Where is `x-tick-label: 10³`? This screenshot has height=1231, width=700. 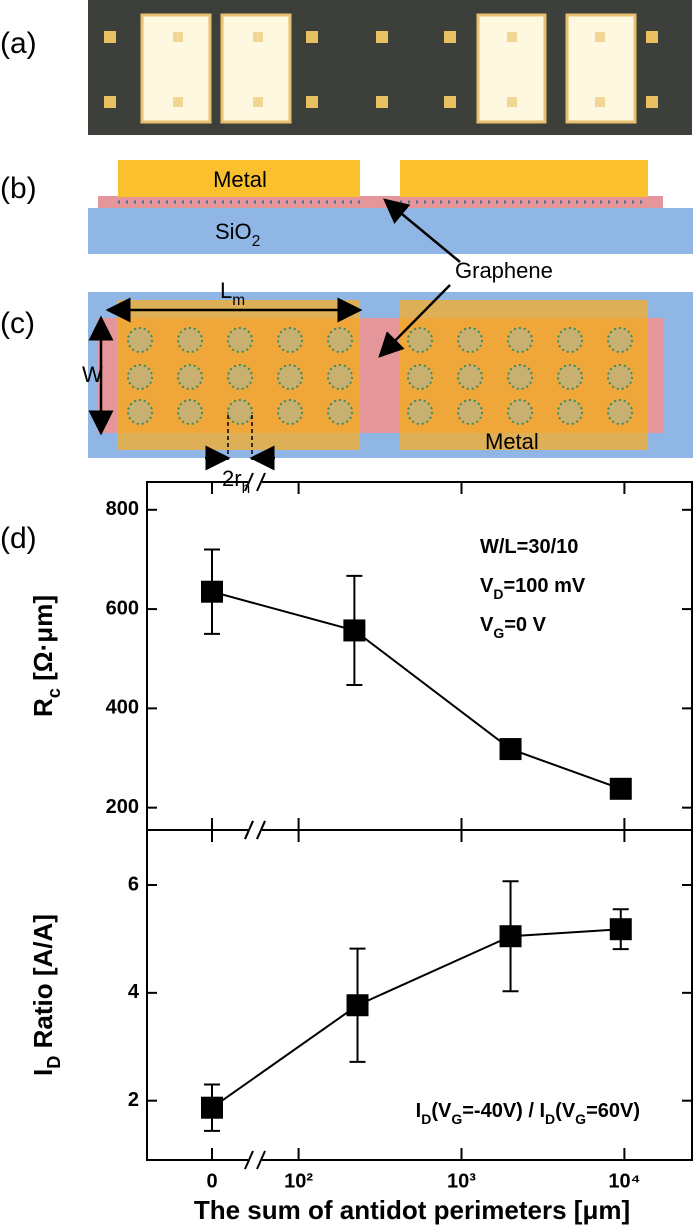 x-tick-label: 10³ is located at coordinates (461, 1181).